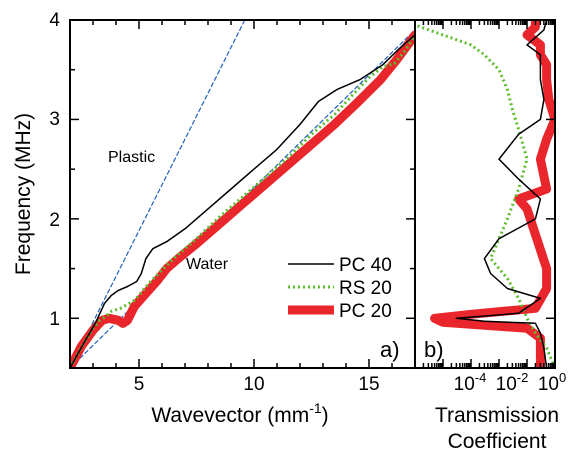  I want to click on x-tick-label-1e-4: 10⁻⁴, so click(470, 382).